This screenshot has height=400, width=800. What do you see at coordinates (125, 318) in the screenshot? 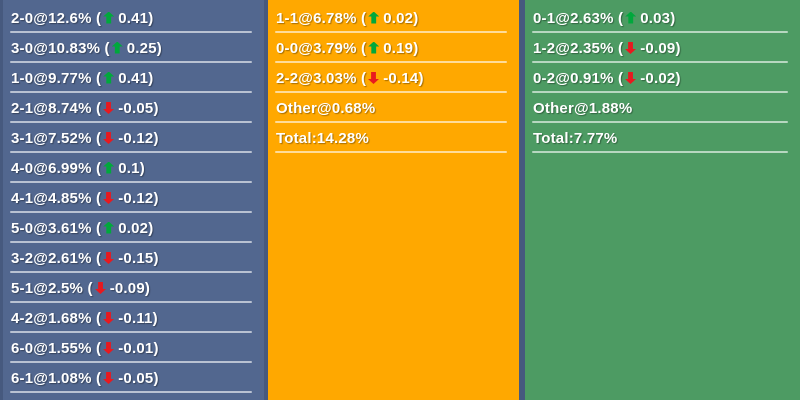
I see `scoreline-change-group: (-0.11)` at bounding box center [125, 318].